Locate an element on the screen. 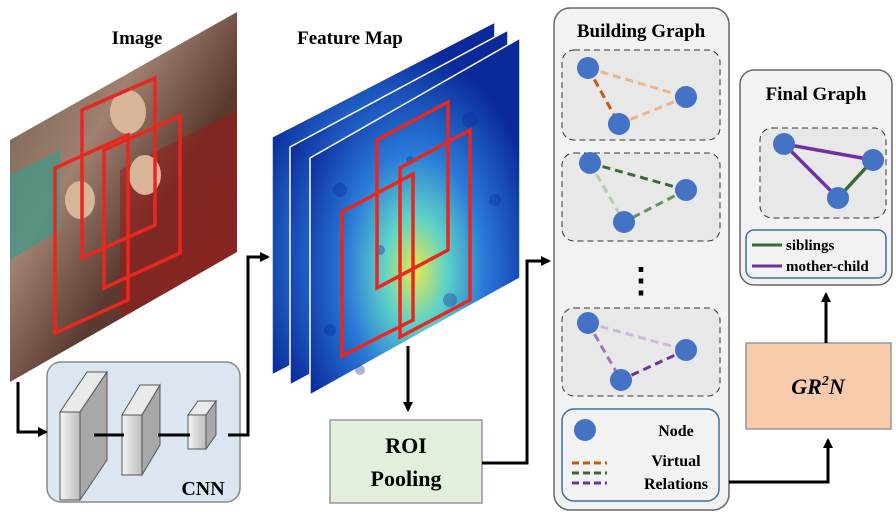  building-graph-legend: Node Virtual Relations is located at coordinates (640, 455).